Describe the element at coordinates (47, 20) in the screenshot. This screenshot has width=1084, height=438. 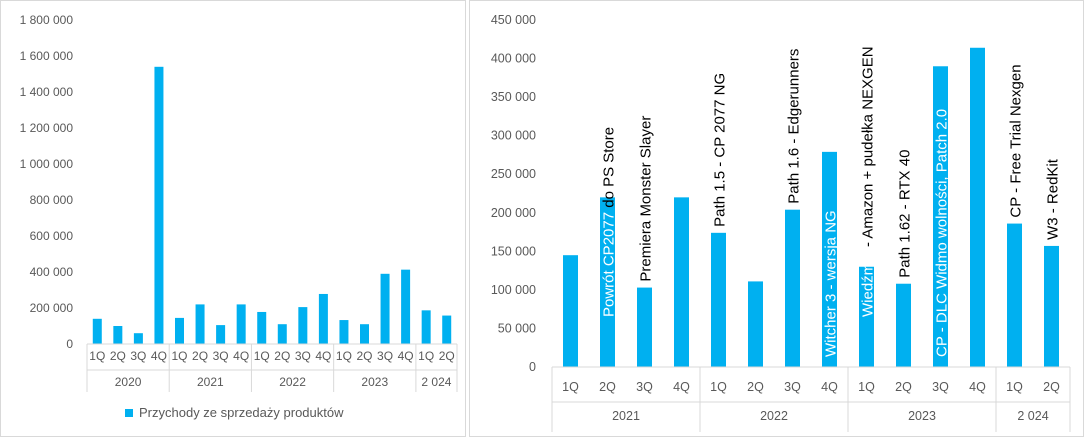
I see `y-tick-label: 1 800 000` at that location.